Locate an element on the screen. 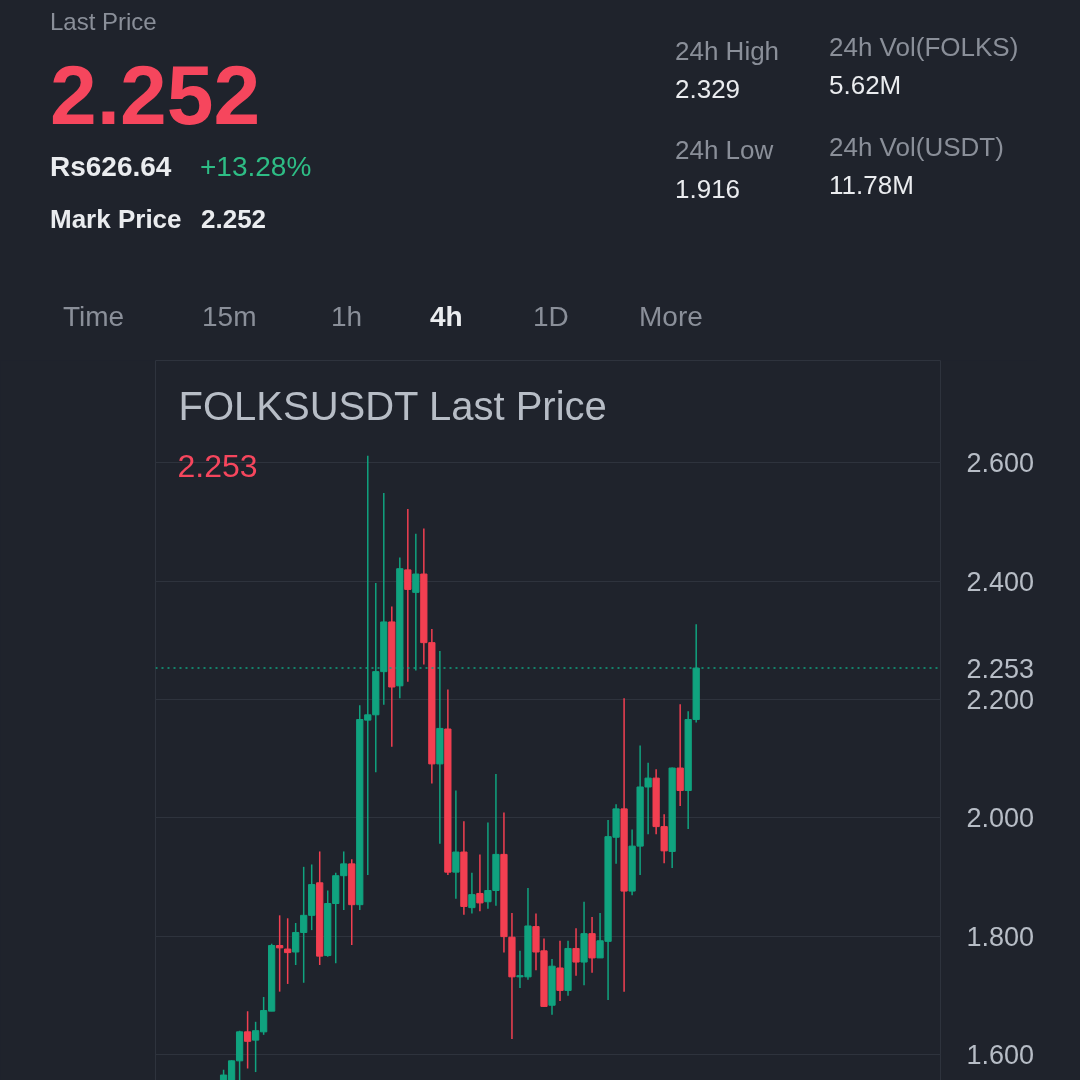 This screenshot has width=1080, height=1080. text: 1.916 is located at coordinates (708, 189).